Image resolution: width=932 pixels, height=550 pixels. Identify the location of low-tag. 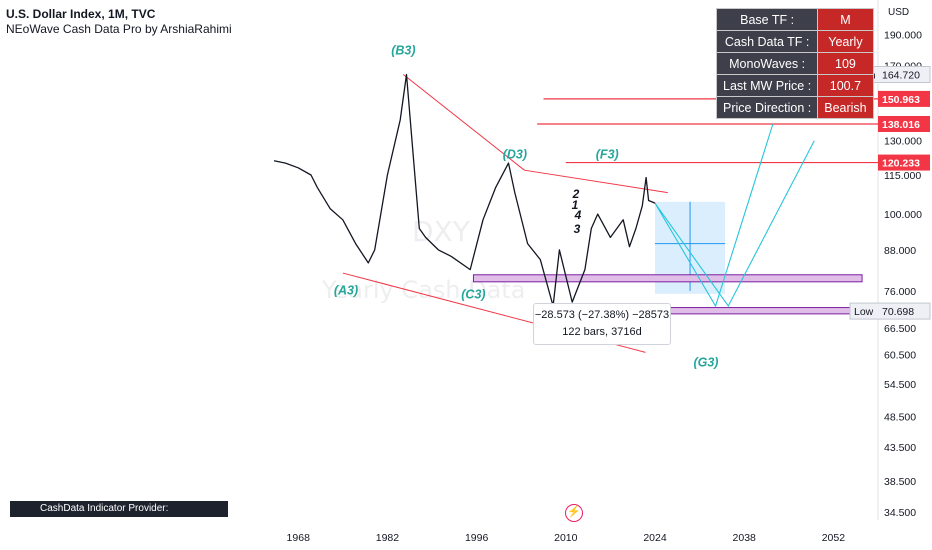
(890, 311).